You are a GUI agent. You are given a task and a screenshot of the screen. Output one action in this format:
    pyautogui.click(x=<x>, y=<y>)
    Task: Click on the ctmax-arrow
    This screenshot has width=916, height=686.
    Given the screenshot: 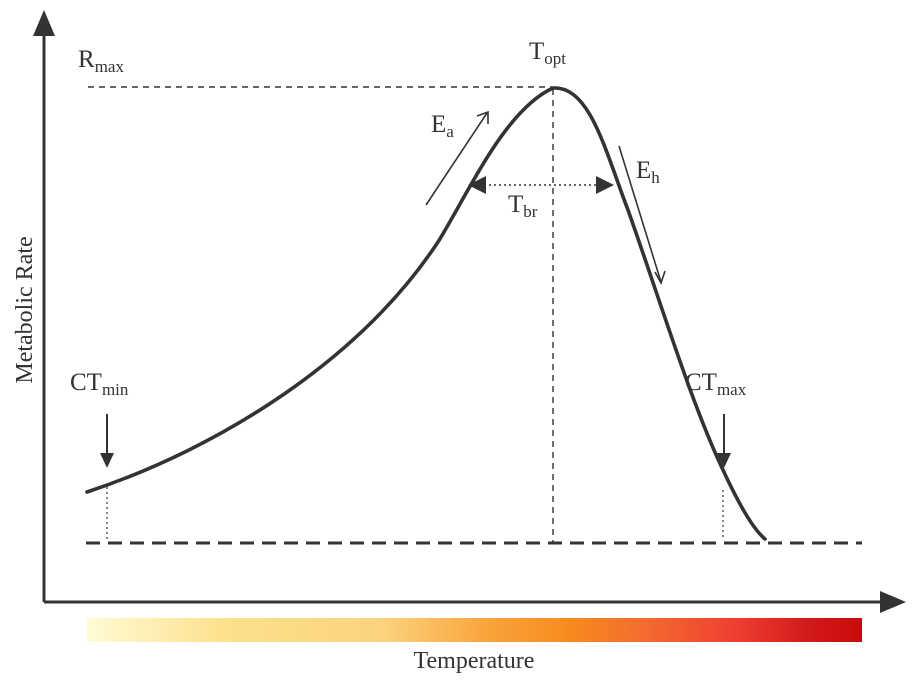 What is the action you would take?
    pyautogui.click(x=724, y=441)
    